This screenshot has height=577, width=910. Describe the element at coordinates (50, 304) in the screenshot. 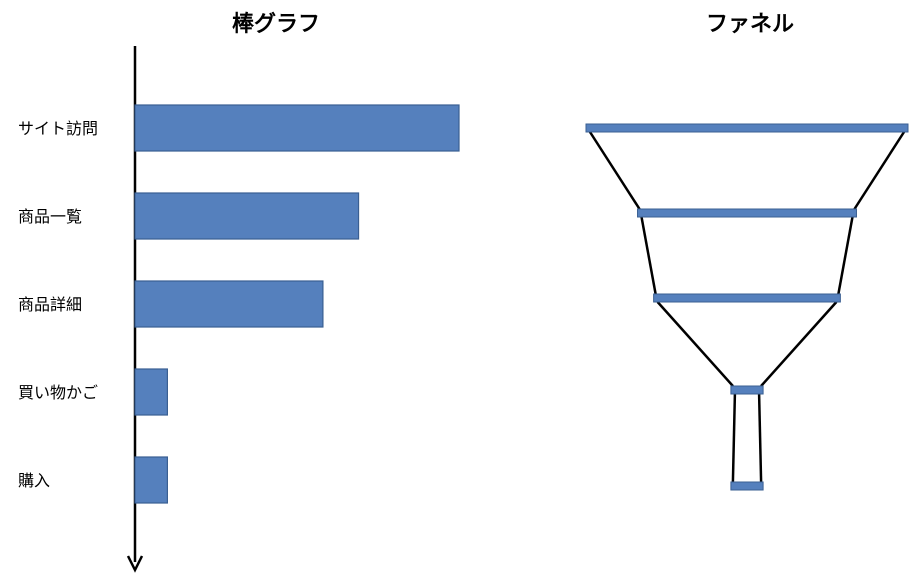

I see `category-label: 商品詳細` at that location.